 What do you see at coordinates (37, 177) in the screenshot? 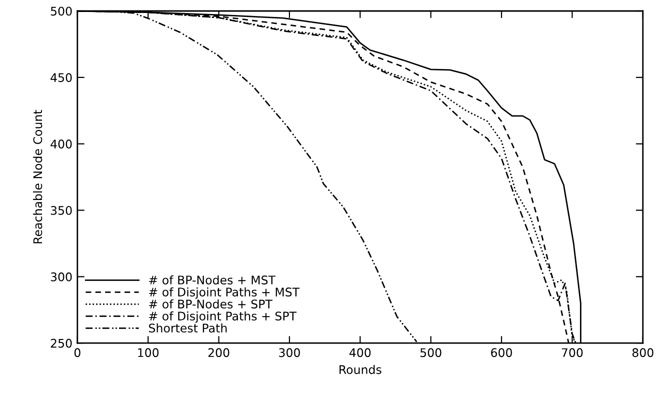
I see `y-axis-title: Reachable Node Count` at bounding box center [37, 177].